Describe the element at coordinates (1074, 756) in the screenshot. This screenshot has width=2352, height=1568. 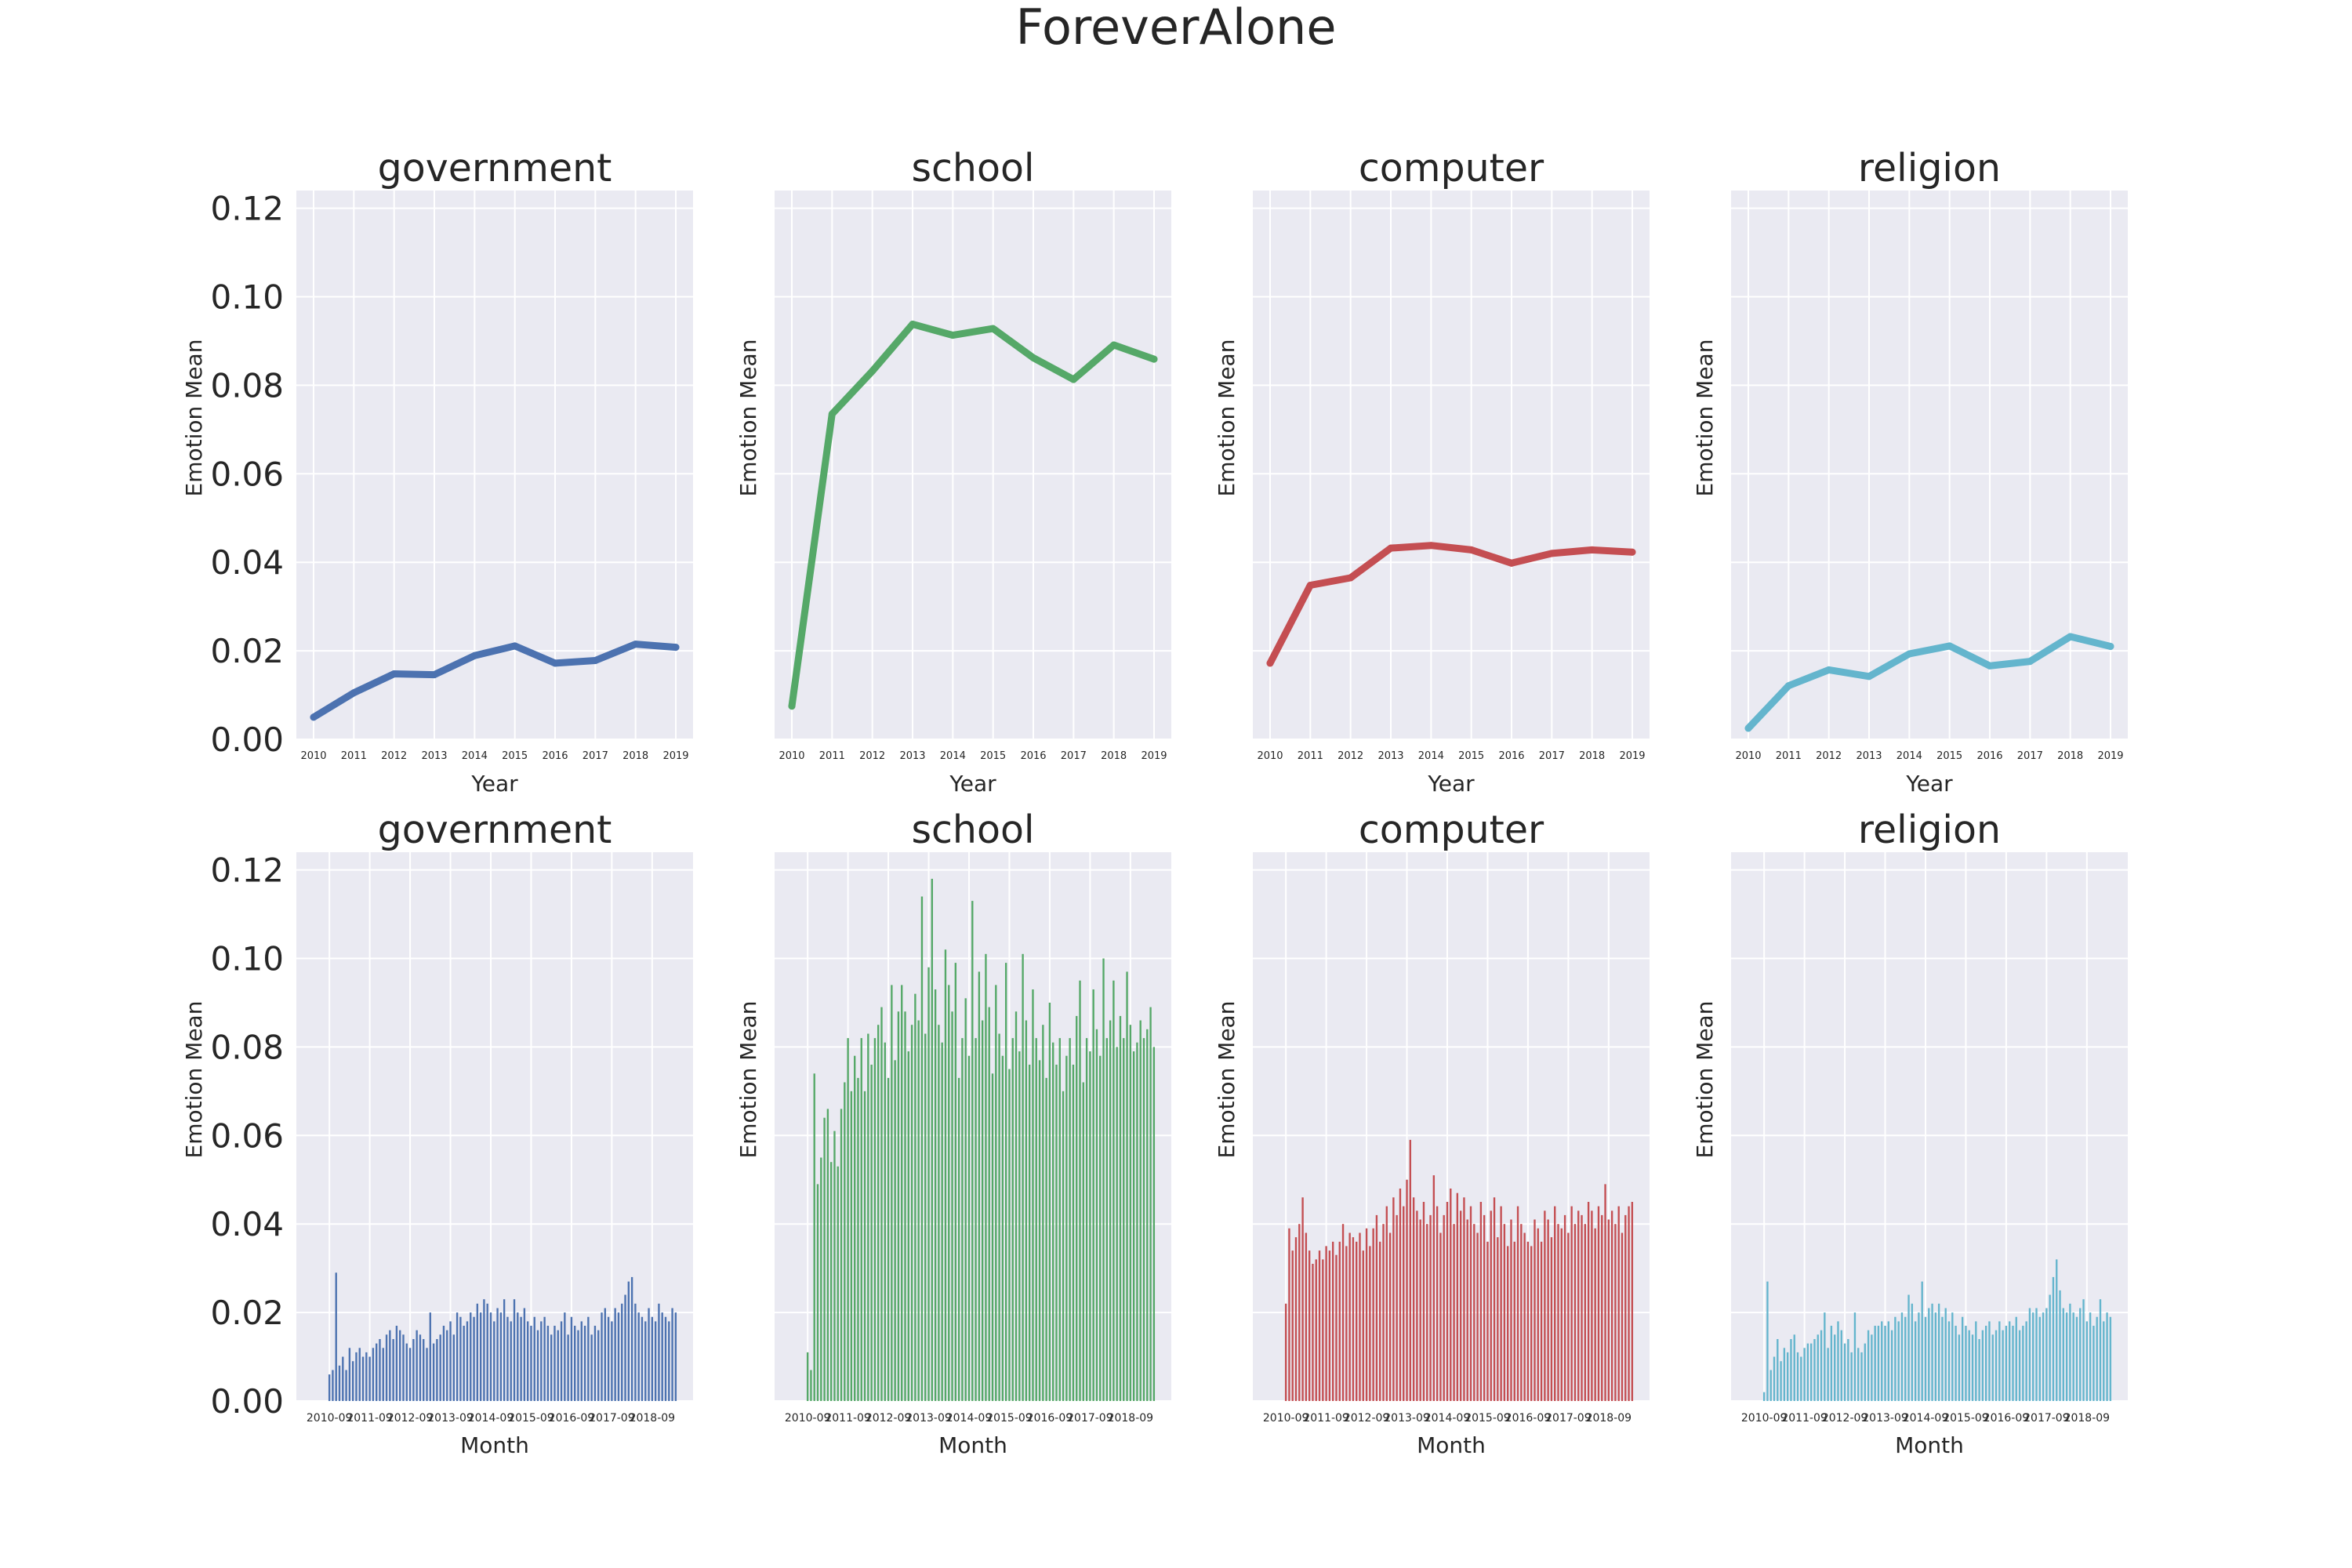
I see `x-tick-label: 2017` at that location.